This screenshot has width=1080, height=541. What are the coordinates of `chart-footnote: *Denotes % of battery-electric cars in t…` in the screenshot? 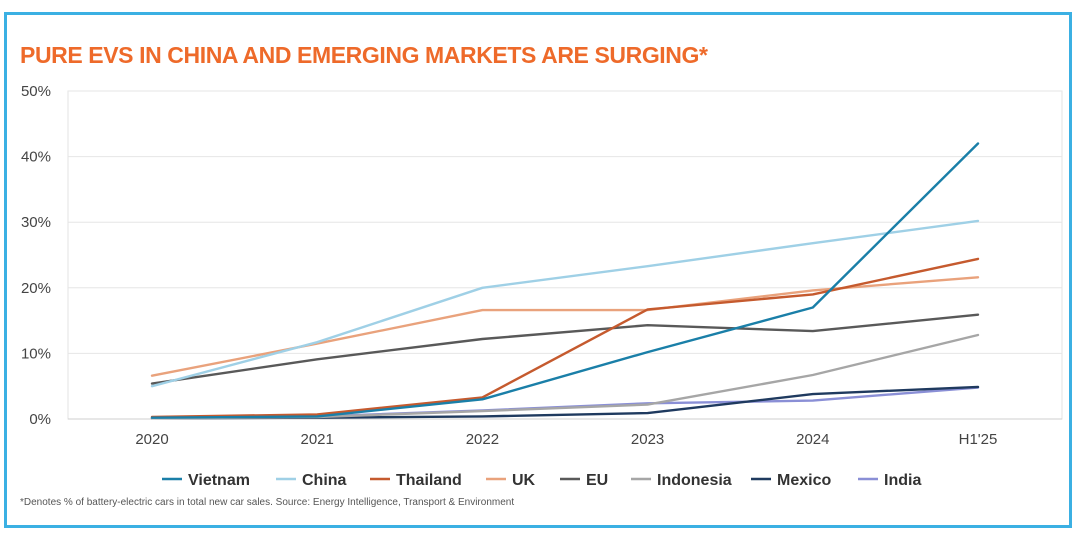 It's located at (267, 502).